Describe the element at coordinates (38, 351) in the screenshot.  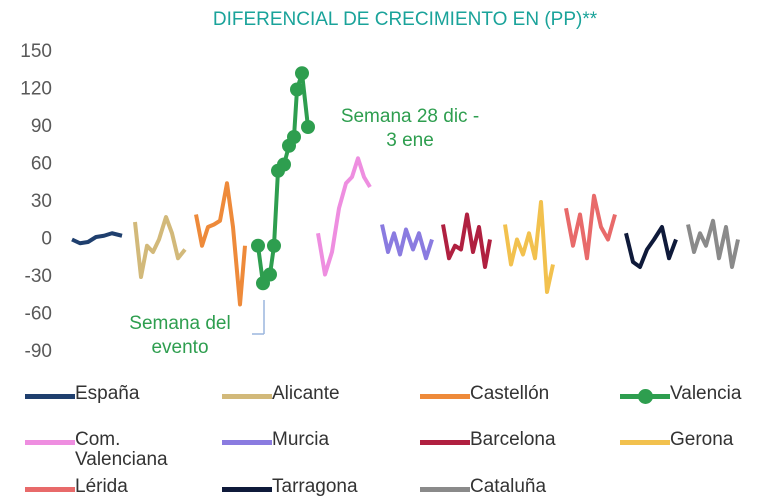
I see `y-tick-label: -90` at that location.